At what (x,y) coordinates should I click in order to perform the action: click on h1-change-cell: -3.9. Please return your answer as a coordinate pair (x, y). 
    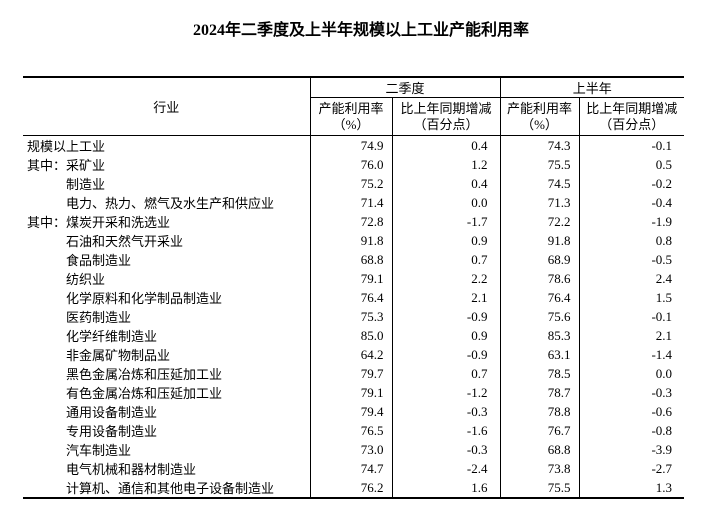
    Looking at the image, I should click on (662, 449).